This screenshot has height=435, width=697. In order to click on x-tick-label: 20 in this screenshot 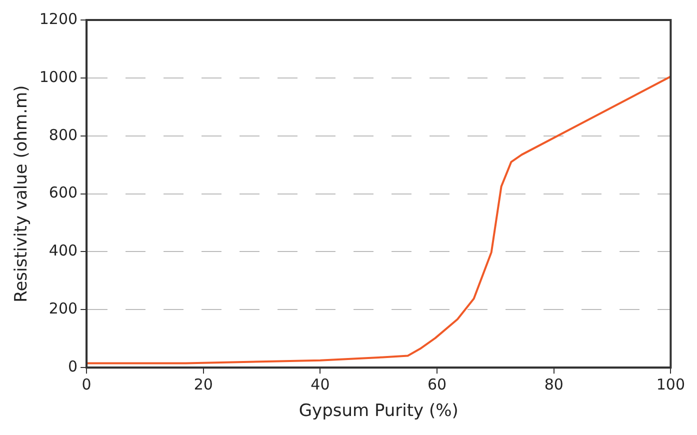, I will do `click(203, 384)`.